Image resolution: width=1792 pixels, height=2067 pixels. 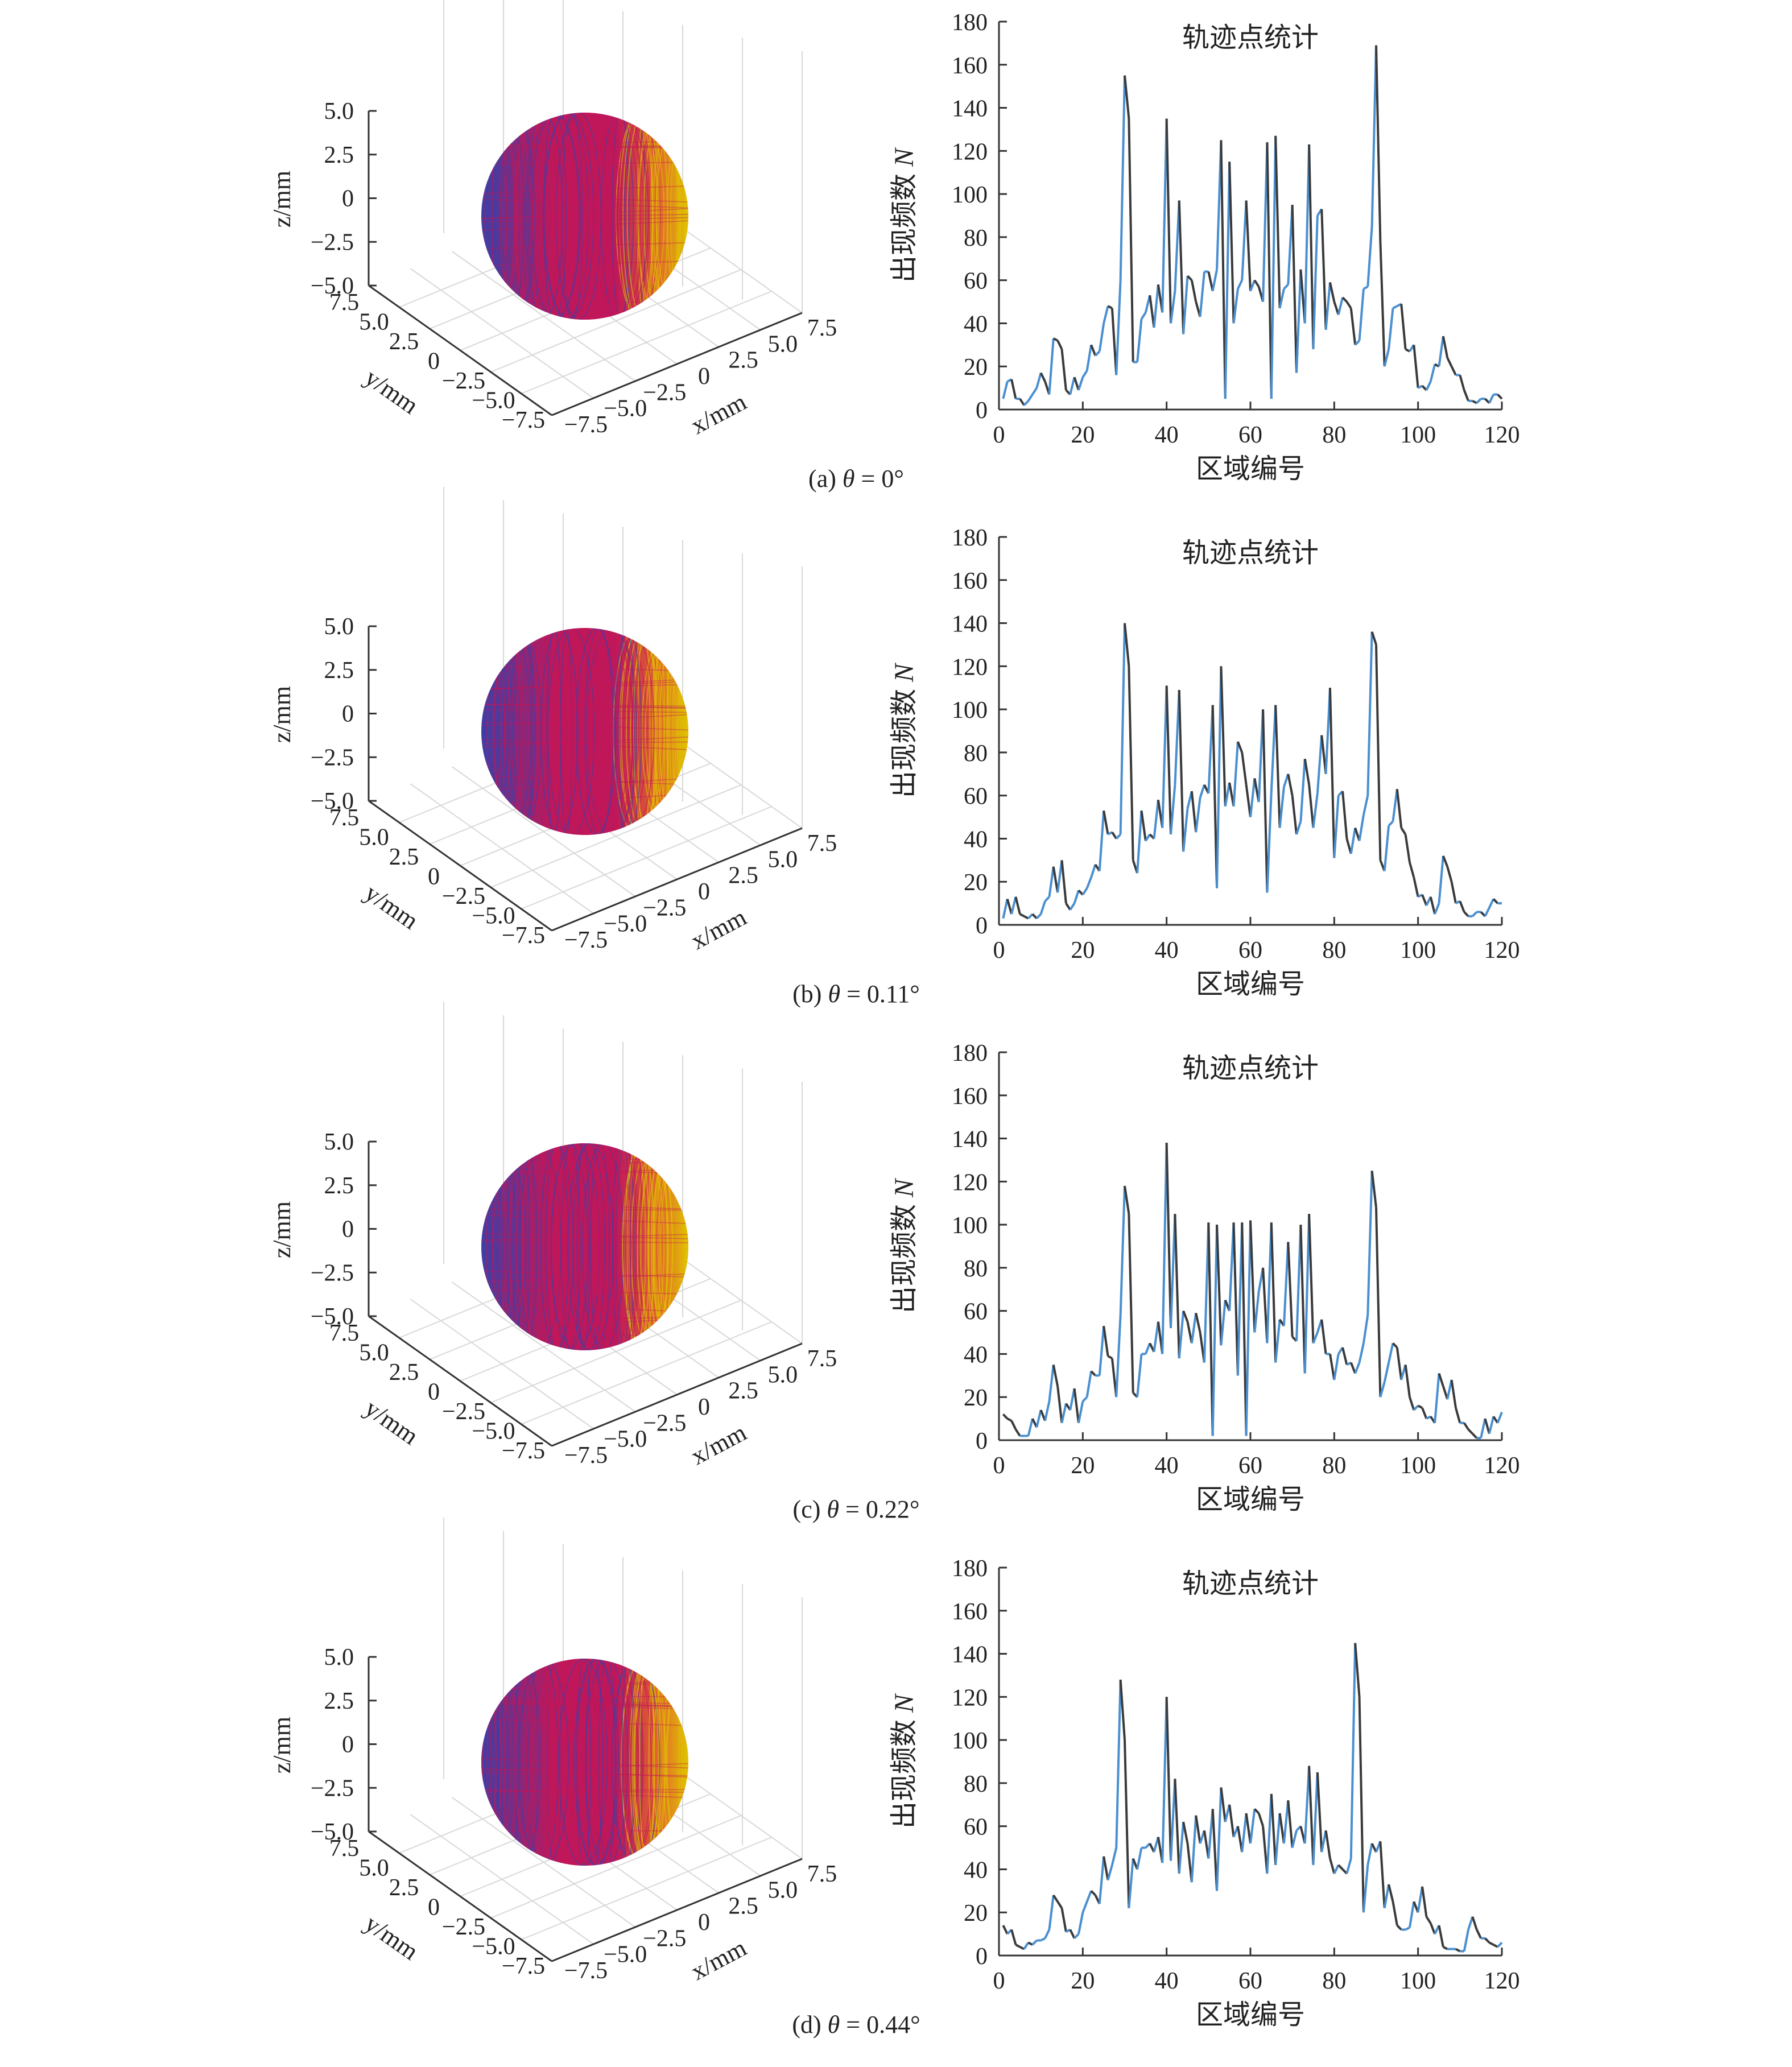 What do you see at coordinates (664, 392) in the screenshot?
I see `x-tick-label: −2.5` at bounding box center [664, 392].